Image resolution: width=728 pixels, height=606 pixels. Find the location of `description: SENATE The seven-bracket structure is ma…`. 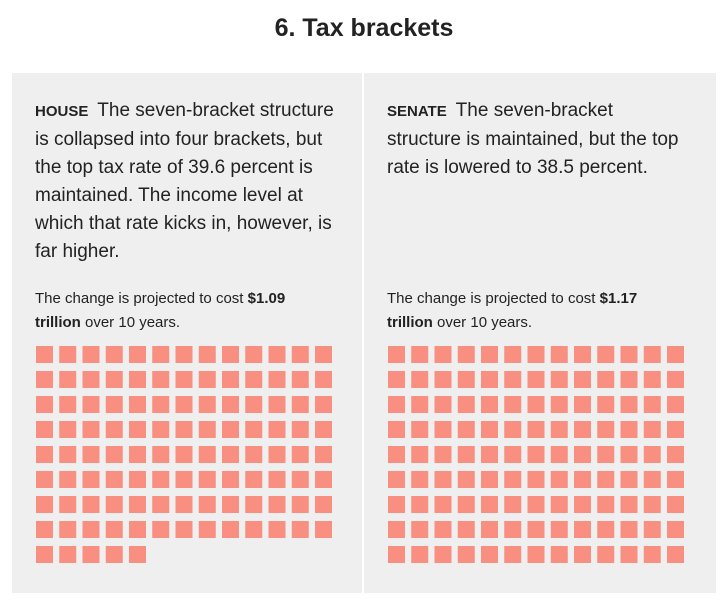

description: SENATE The seven-bracket structure is ma… is located at coordinates (537, 139).